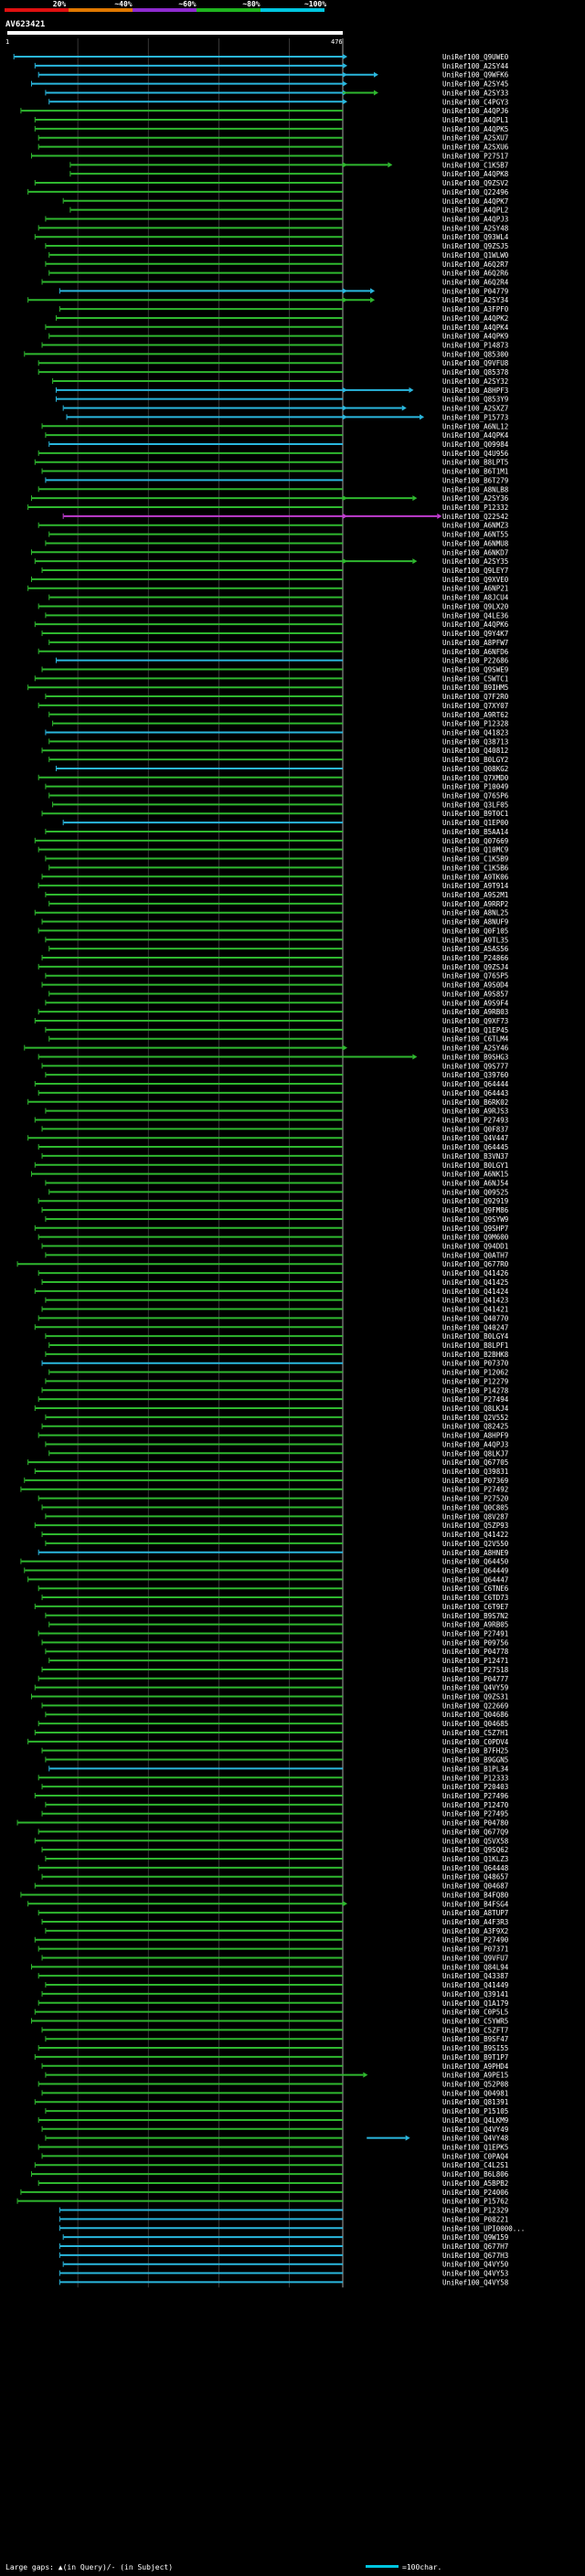  Describe the element at coordinates (475, 1102) in the screenshot. I see `hit-label: UniRef100_B6RK02` at that location.